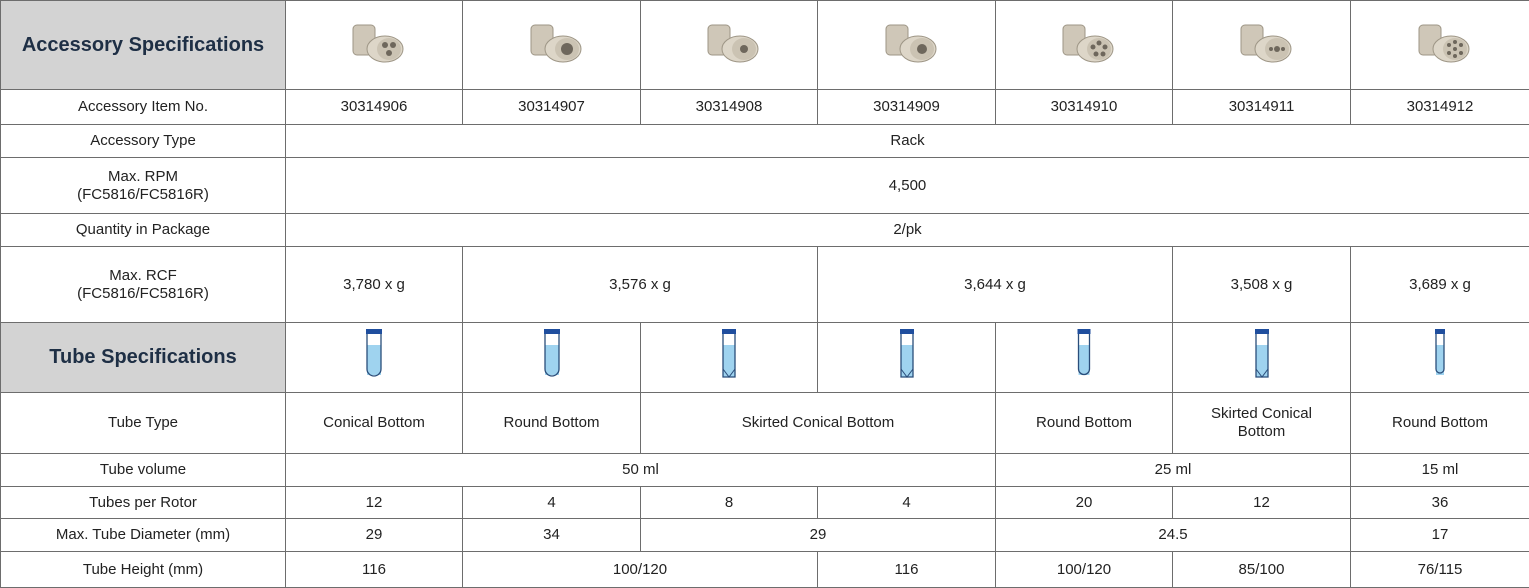 The height and width of the screenshot is (588, 1529). What do you see at coordinates (552, 535) in the screenshot?
I see `cell: 34` at bounding box center [552, 535].